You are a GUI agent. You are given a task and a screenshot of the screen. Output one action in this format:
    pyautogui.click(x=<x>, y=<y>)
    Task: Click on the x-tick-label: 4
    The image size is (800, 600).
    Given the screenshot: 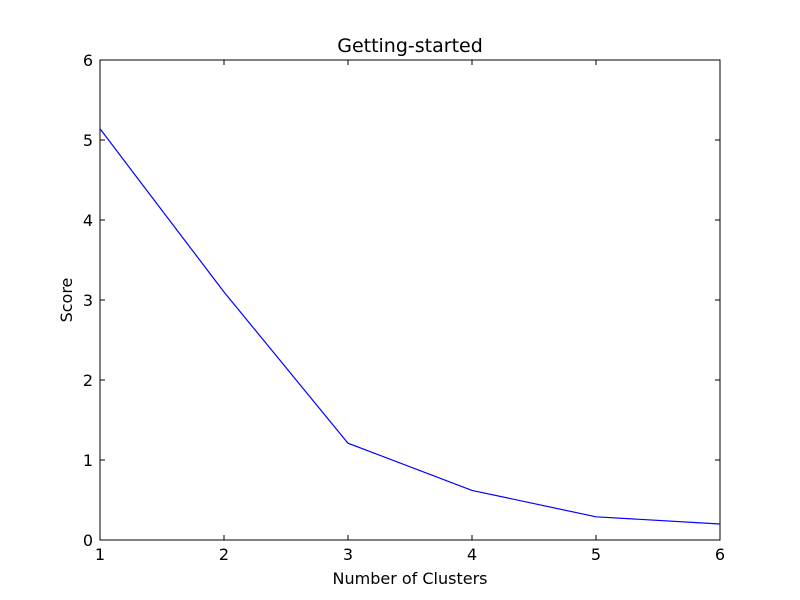 What is the action you would take?
    pyautogui.click(x=472, y=554)
    